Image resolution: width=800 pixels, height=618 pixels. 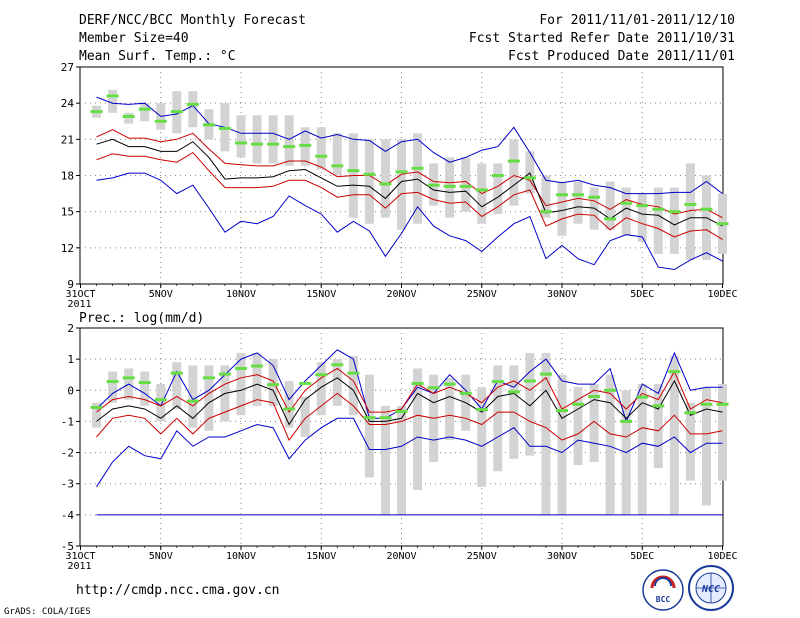 I want to click on panel2-x-tick-label: 10DEC, so click(x=722, y=556).